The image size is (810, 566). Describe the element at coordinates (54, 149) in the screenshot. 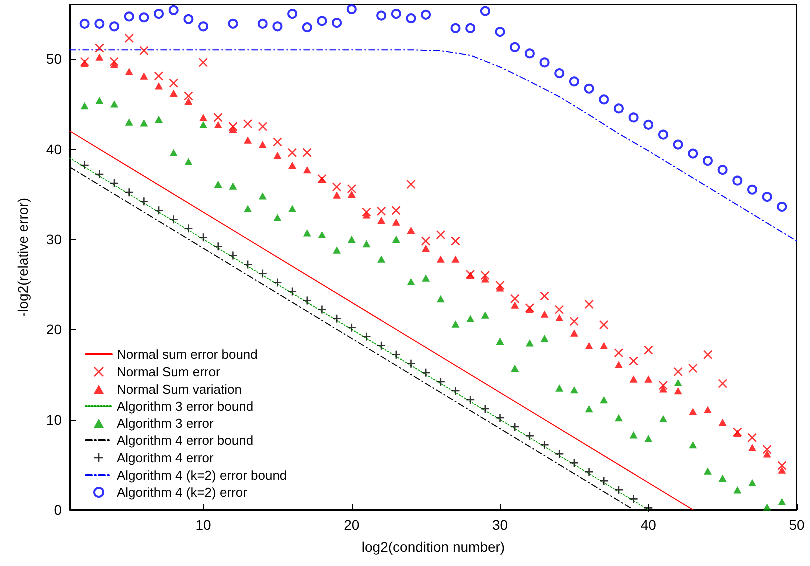

I see `y-tick-label: 40` at that location.